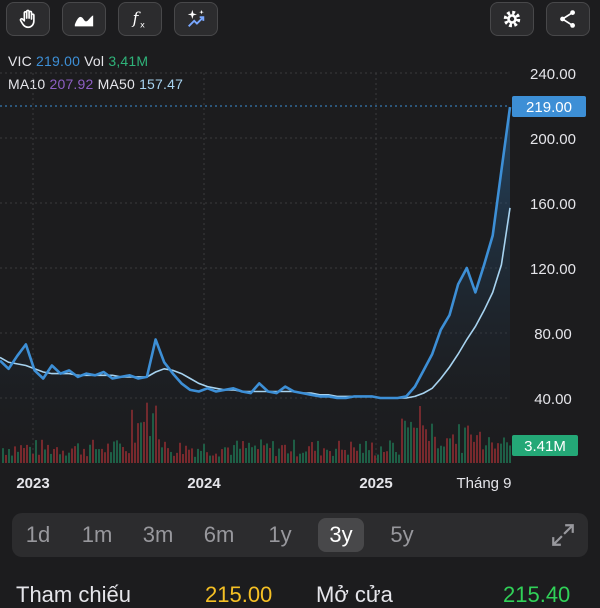  What do you see at coordinates (300, 20) in the screenshot?
I see `chart-toolbar: f x` at bounding box center [300, 20].